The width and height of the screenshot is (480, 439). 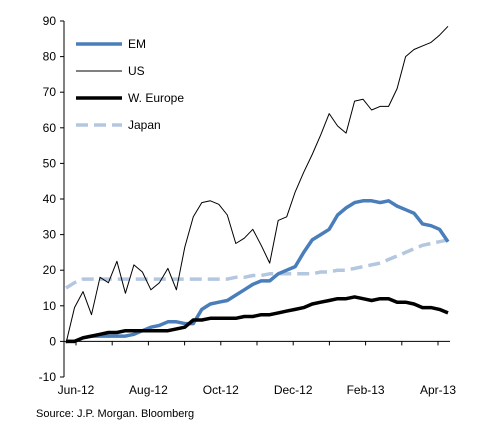 What do you see at coordinates (50, 92) in the screenshot?
I see `y-tick-label: 70` at bounding box center [50, 92].